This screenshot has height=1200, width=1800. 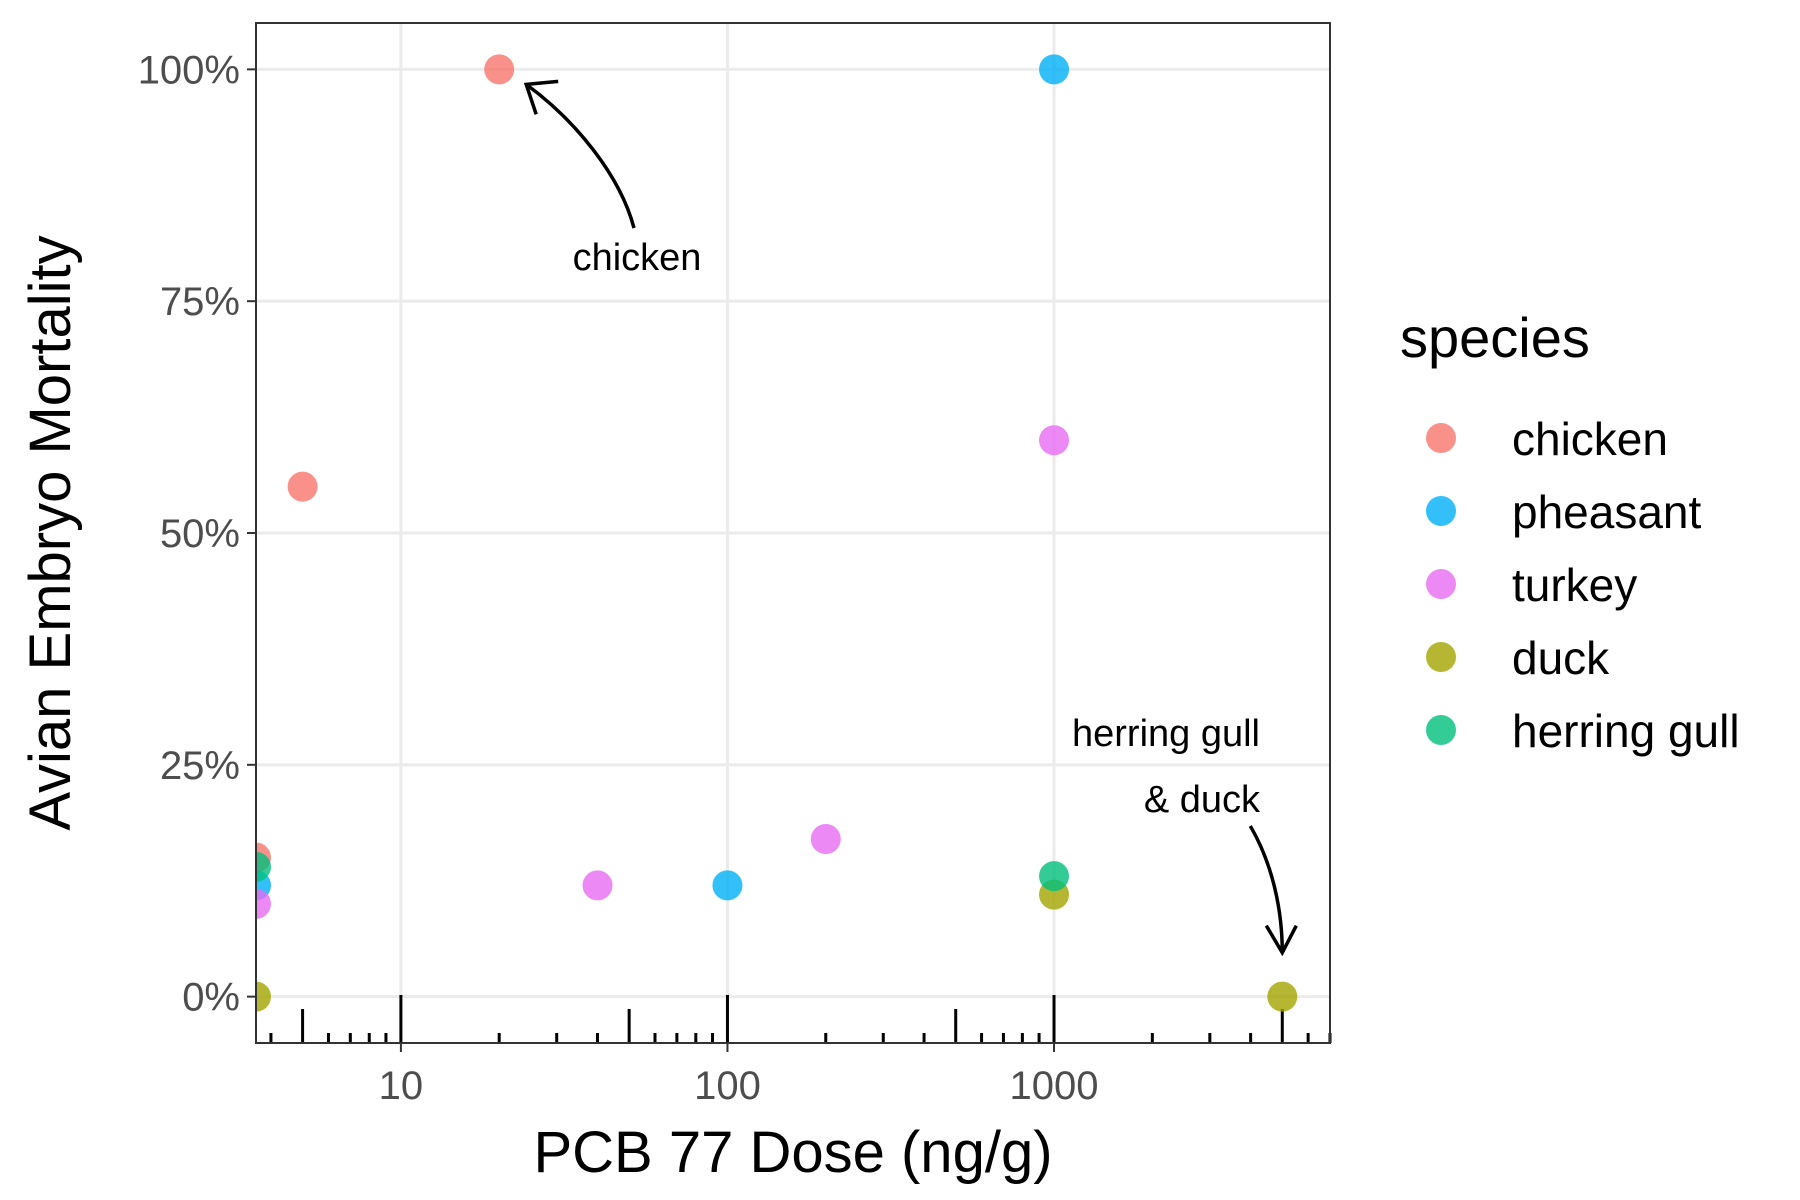 What do you see at coordinates (792, 1152) in the screenshot?
I see `x-axis-title: PCB 77 Dose (ng/g)` at bounding box center [792, 1152].